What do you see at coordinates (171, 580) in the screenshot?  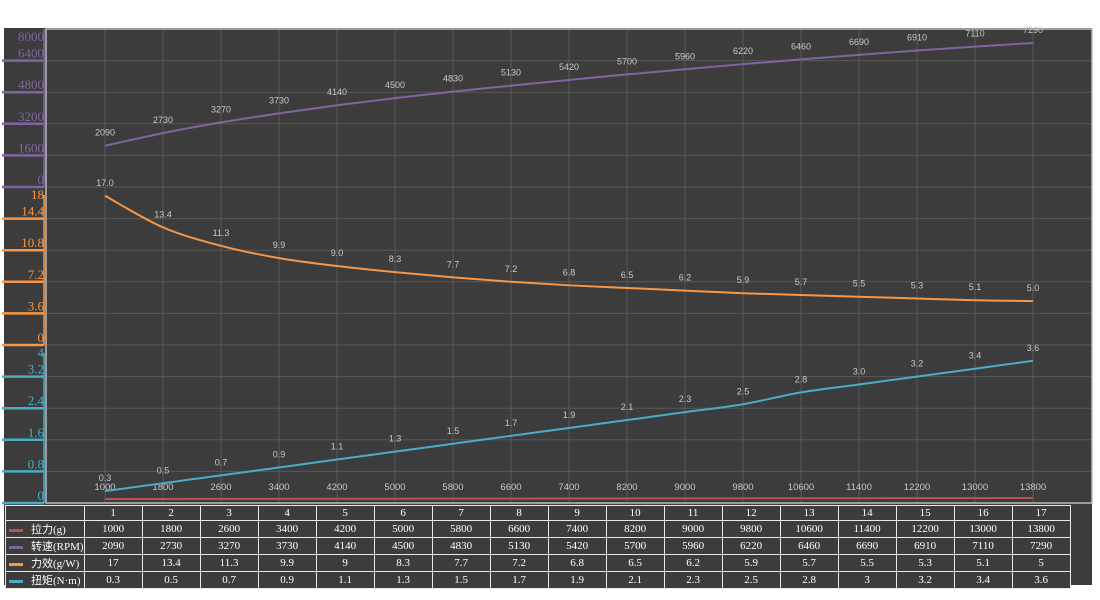 I see `table-cell: 0.5` at bounding box center [171, 580].